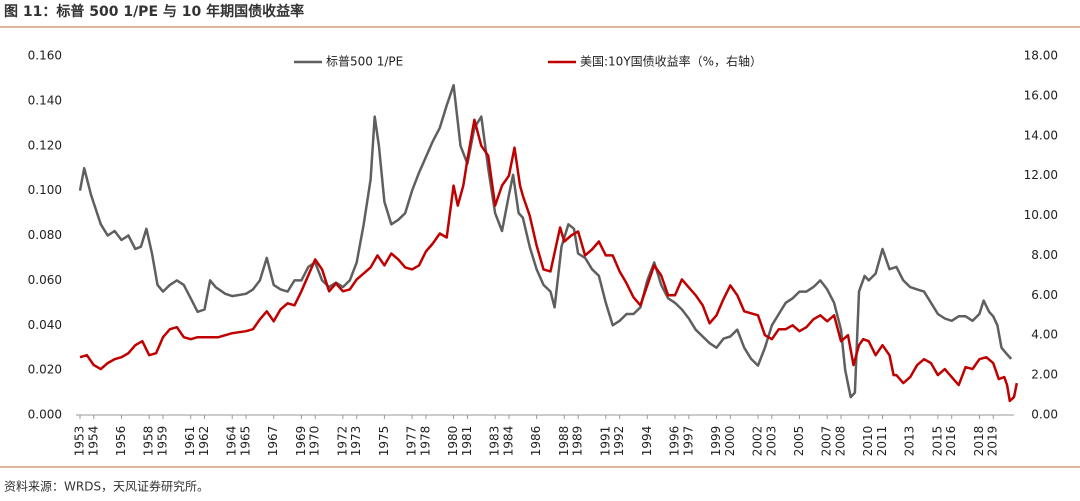  What do you see at coordinates (364, 62) in the screenshot?
I see `legend-label: 标普500 1/PE` at bounding box center [364, 62].